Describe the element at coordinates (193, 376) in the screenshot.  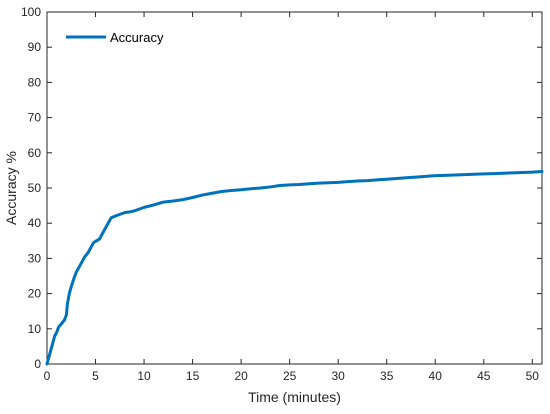
I see `x-tick-label: 15` at that location.